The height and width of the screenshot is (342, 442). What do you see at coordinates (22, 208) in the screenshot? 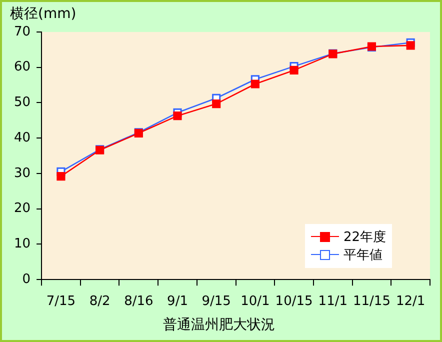
I see `y-tick-label: 20` at bounding box center [22, 208].